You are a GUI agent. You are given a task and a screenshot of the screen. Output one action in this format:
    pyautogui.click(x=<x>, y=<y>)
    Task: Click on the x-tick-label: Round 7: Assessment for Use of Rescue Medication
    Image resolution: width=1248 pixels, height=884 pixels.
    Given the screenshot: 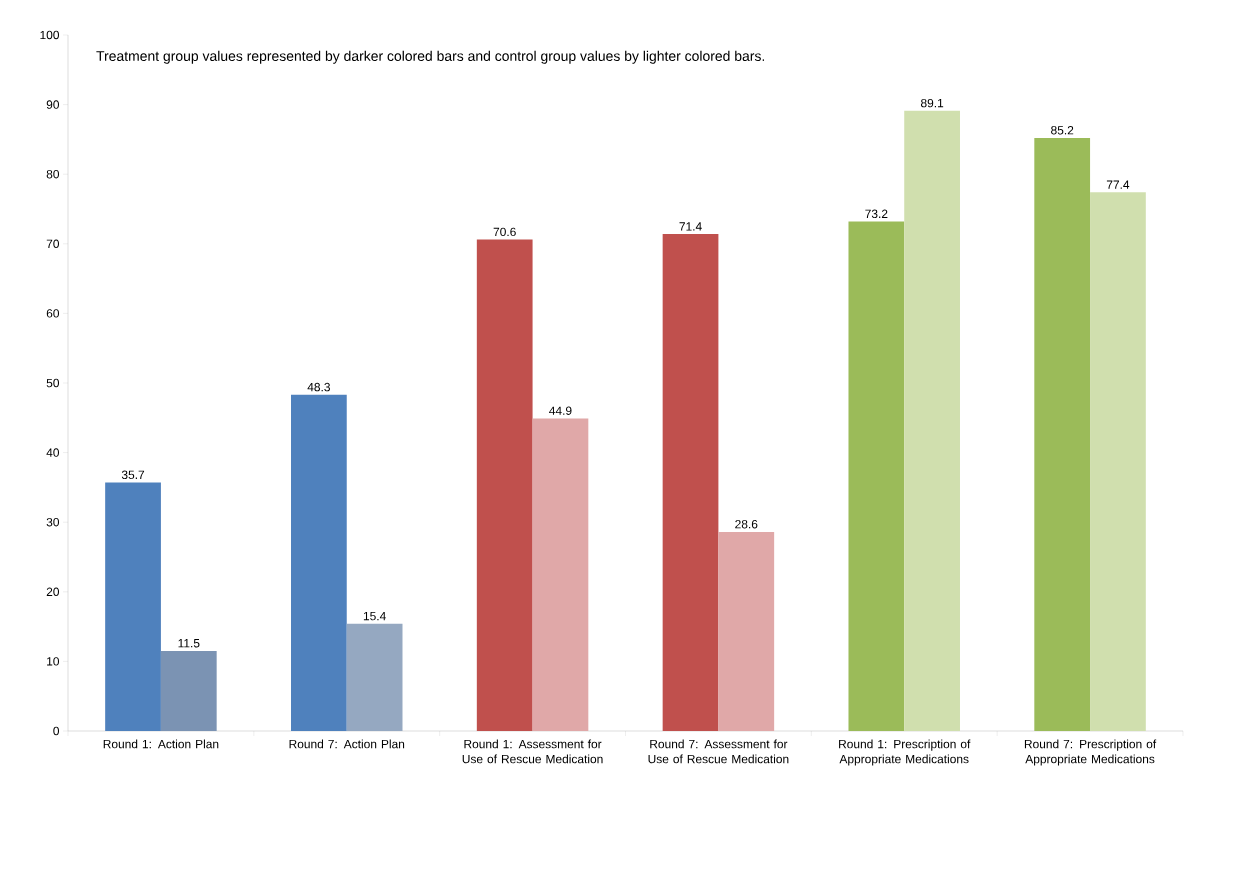 What is the action you would take?
    pyautogui.click(x=718, y=751)
    